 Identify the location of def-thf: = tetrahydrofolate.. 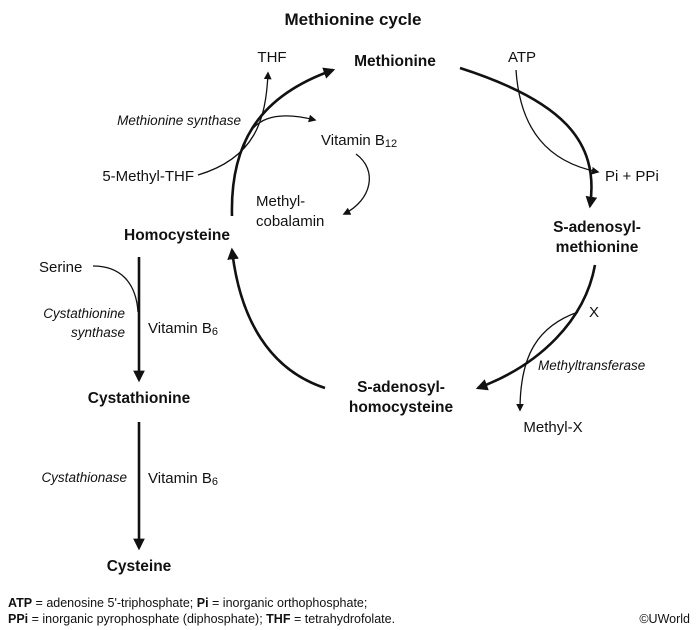
(342, 619).